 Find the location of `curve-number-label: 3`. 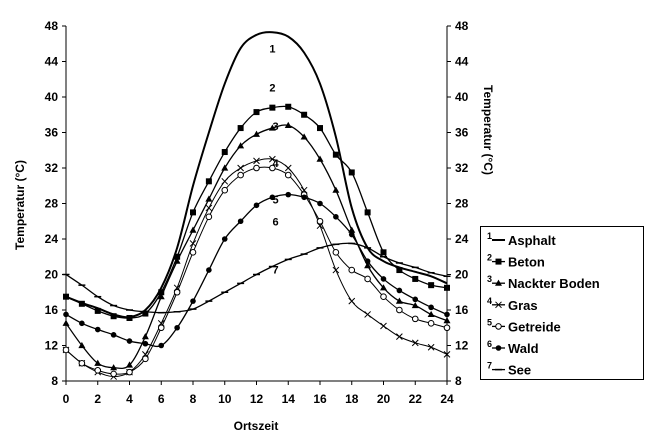

curve-number-label: 3 is located at coordinates (275, 127).